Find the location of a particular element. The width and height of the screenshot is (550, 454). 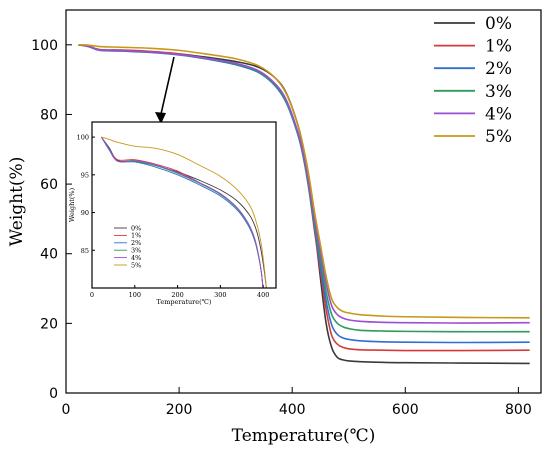

main-y-tick-label: 60 is located at coordinates (49, 185).